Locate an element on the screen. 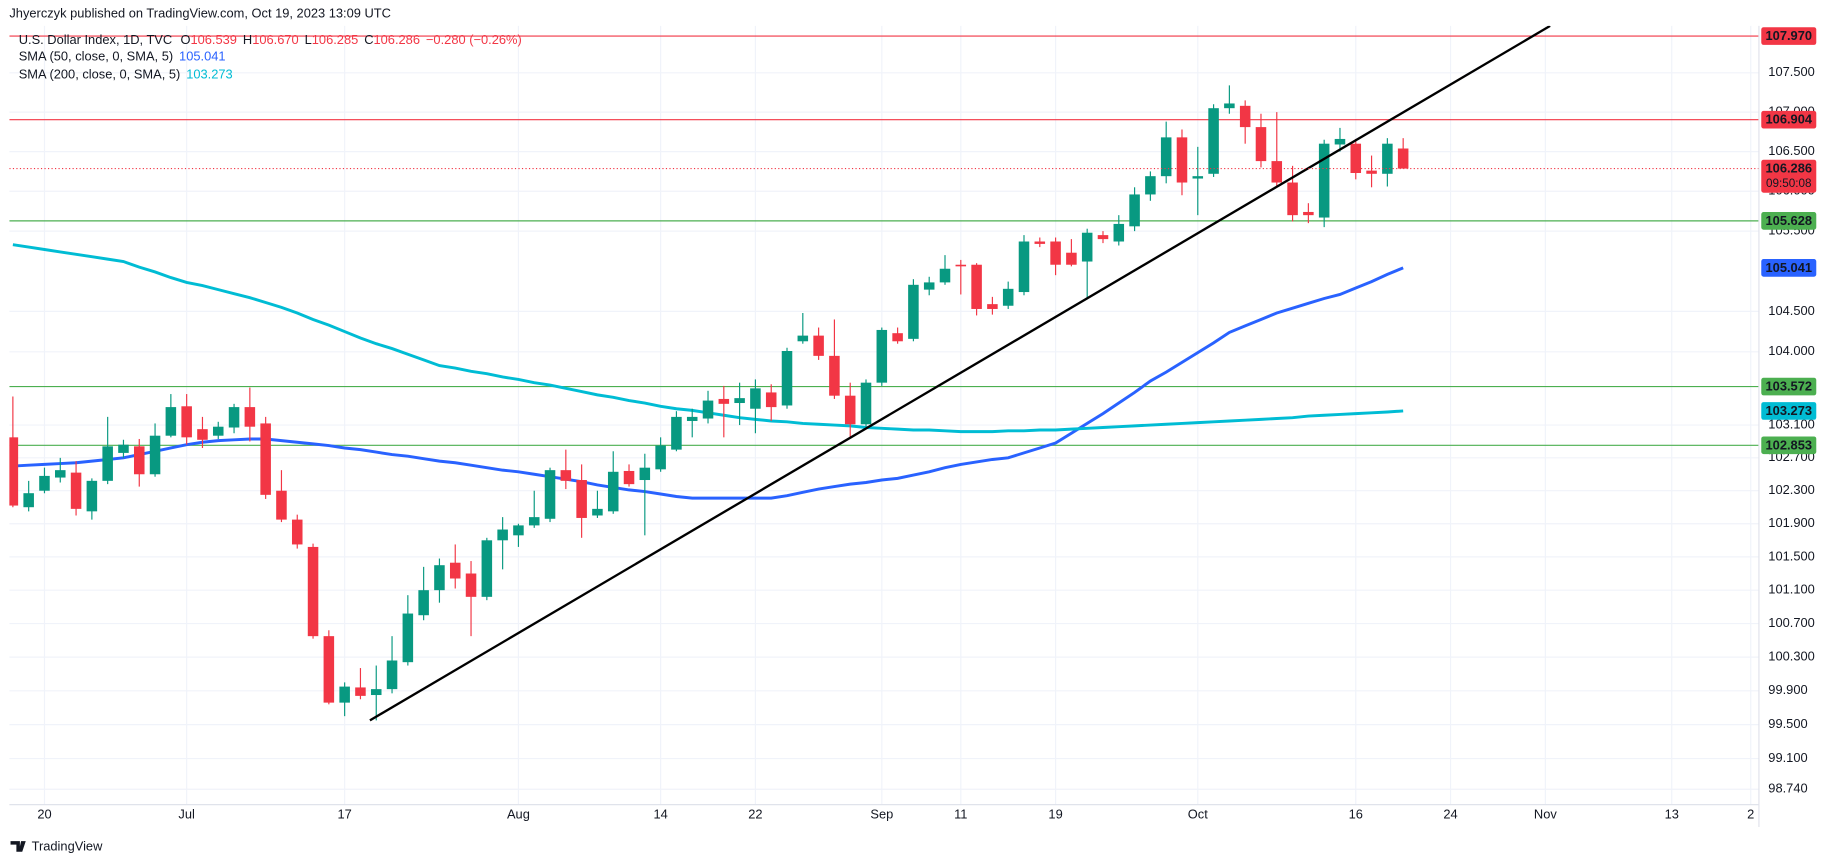 Image resolution: width=1835 pixels, height=860 pixels. y-tick-label: 99.100 is located at coordinates (1787, 757).